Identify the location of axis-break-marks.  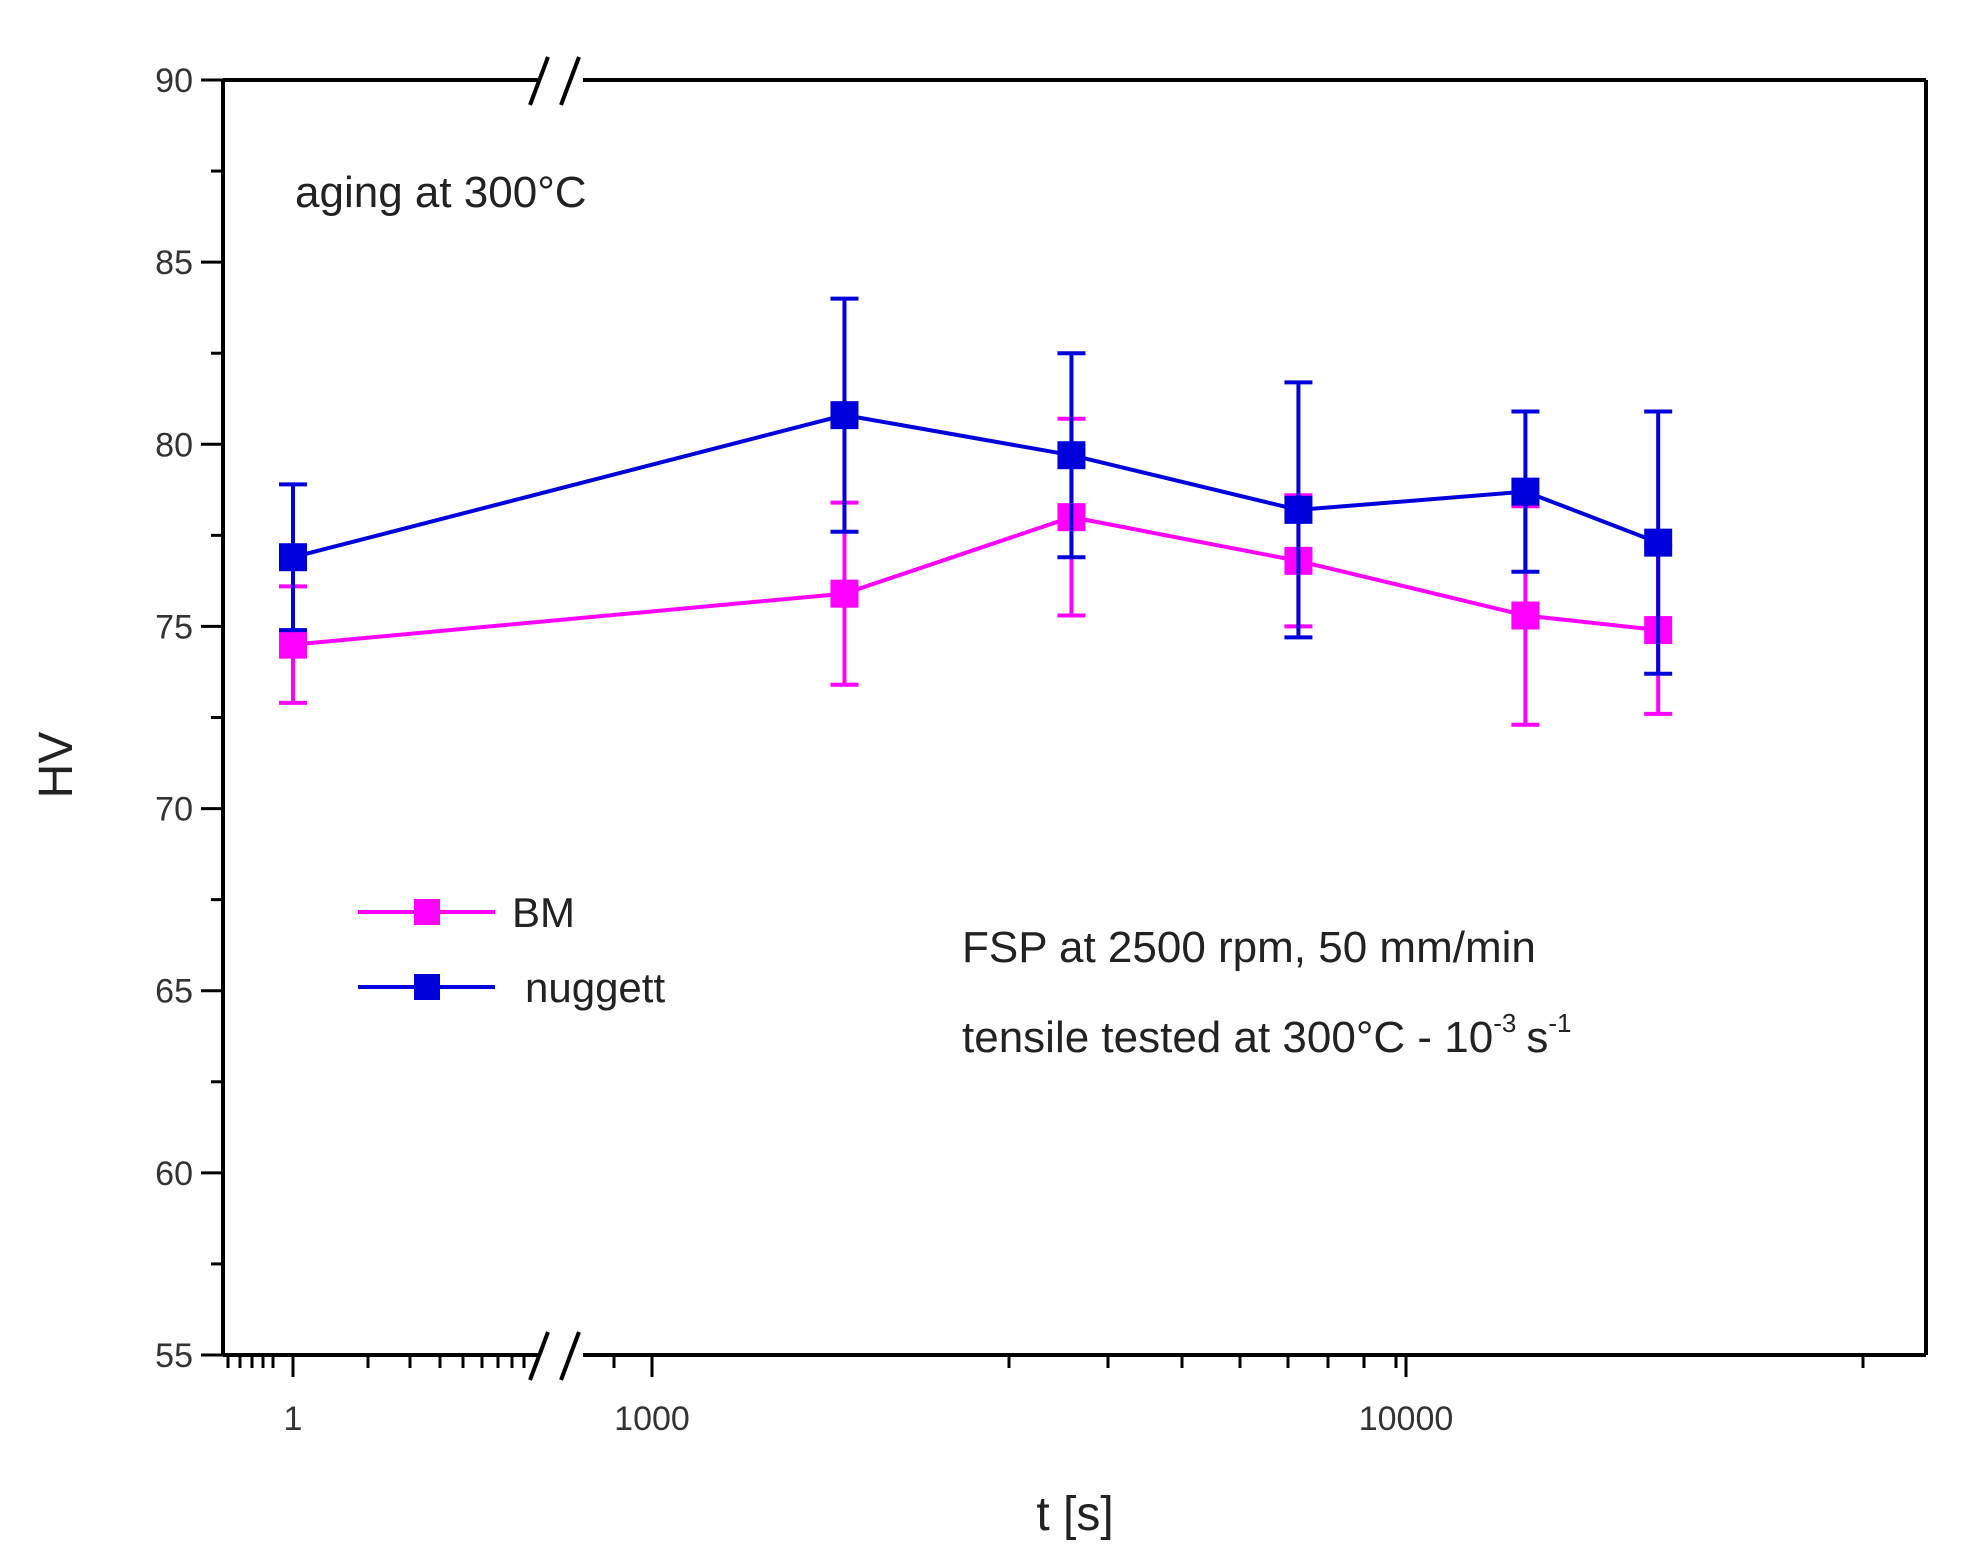
(554, 718).